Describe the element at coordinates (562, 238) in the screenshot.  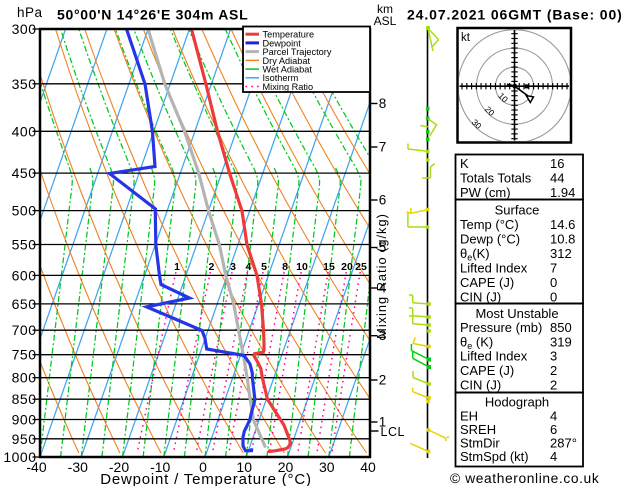
I see `svg-text: 10.8` at that location.